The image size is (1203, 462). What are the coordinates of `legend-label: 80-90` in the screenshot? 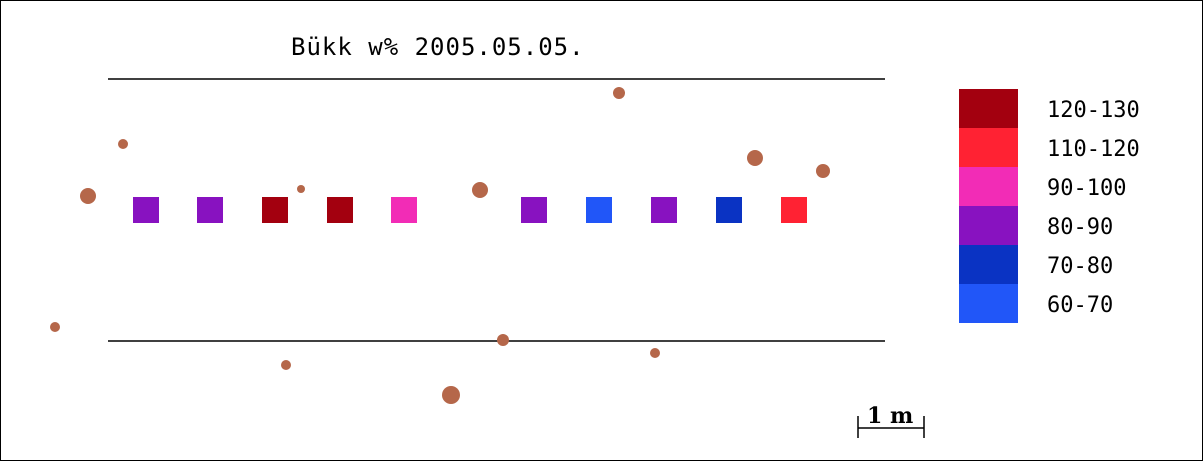 It's located at (1080, 227).